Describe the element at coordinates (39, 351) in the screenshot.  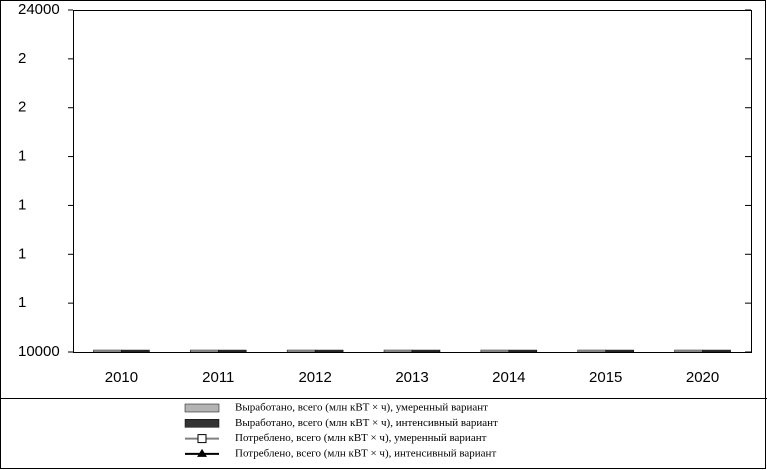
I see `y-tick-label: 10000` at that location.